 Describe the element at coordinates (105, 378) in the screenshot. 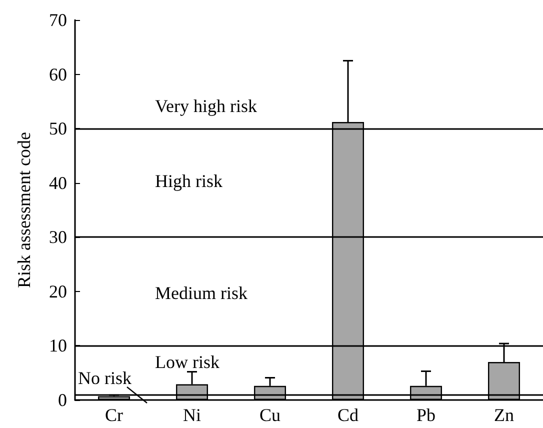

I see `annotation: No risk` at that location.